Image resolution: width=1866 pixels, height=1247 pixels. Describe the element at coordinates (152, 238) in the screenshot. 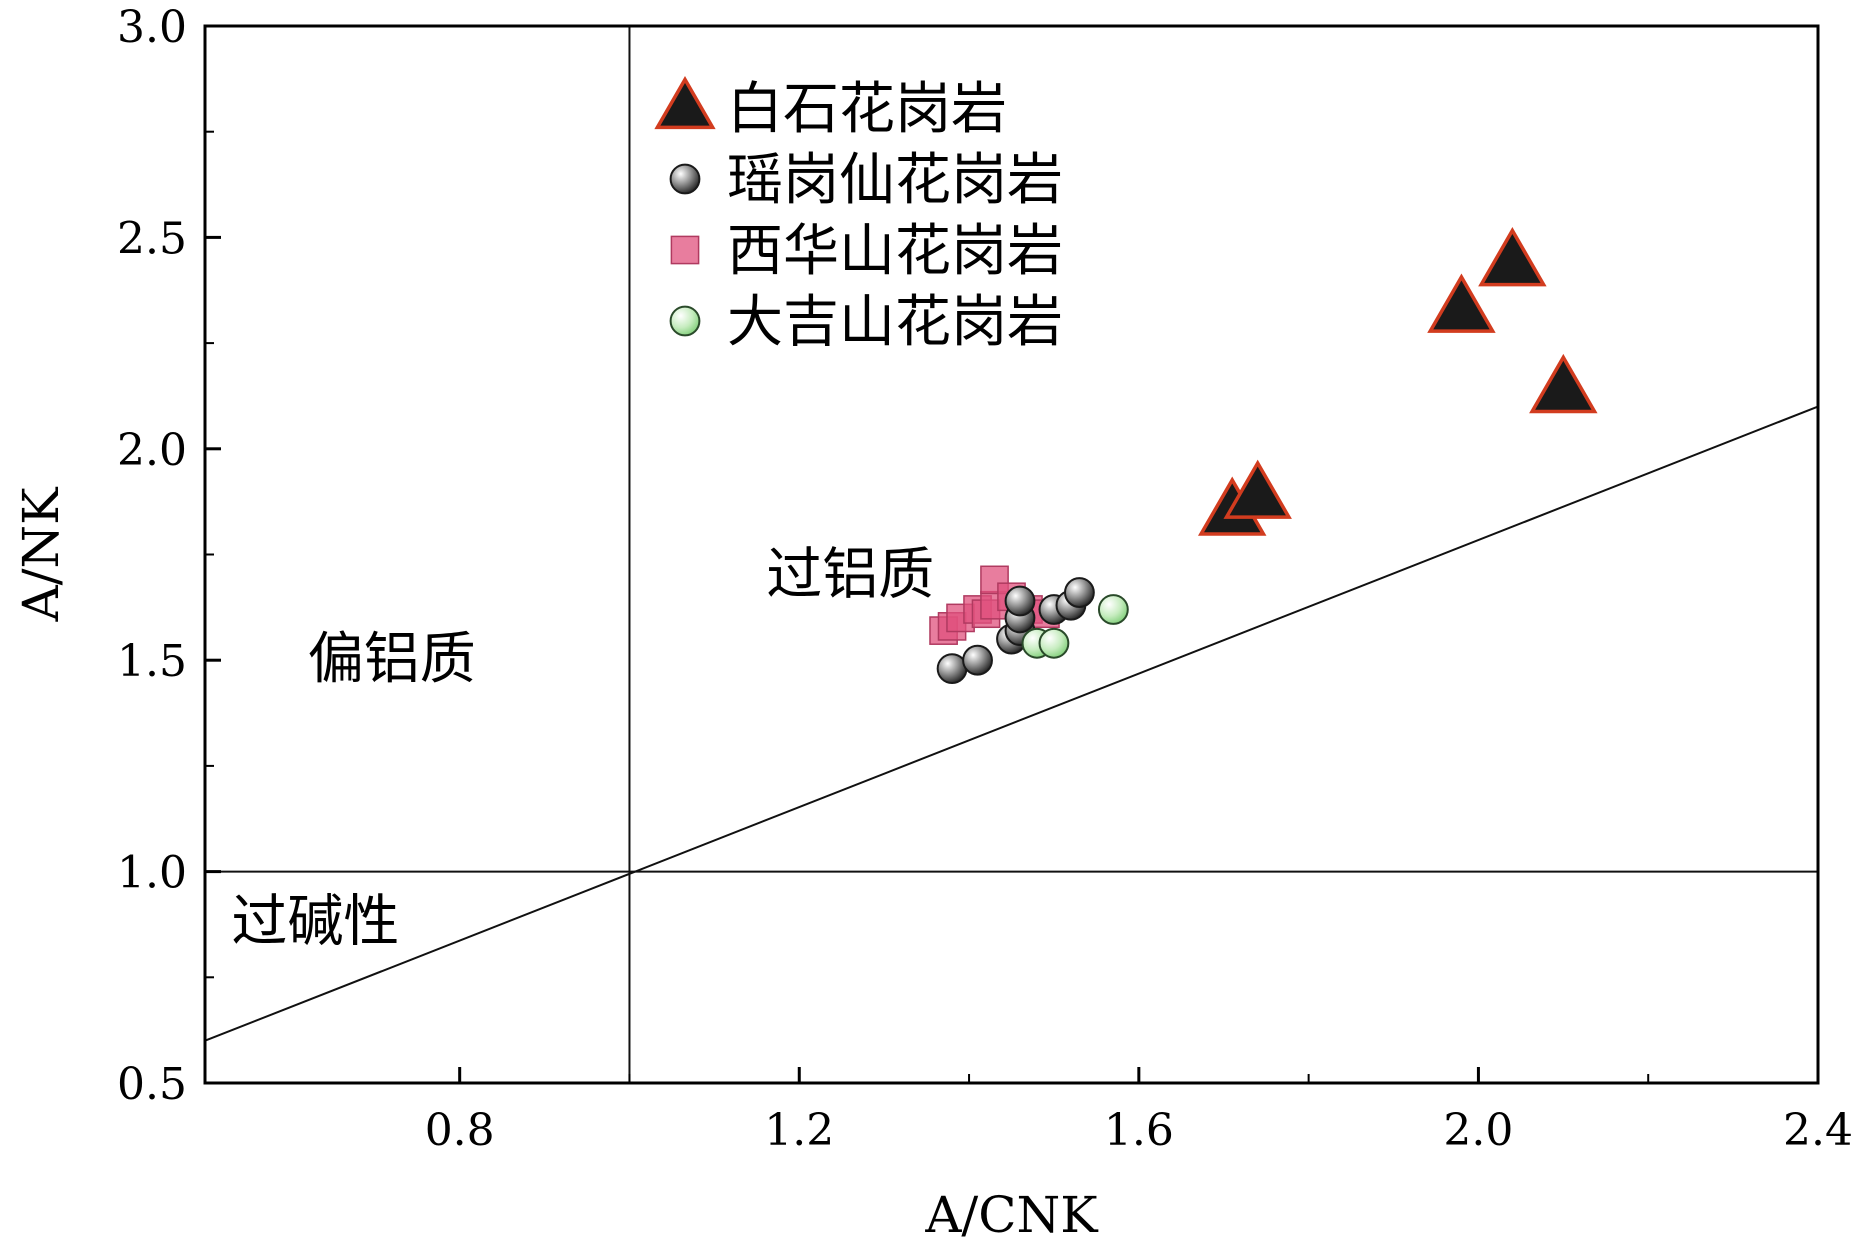

I see `y-tick-label: 2.5` at that location.